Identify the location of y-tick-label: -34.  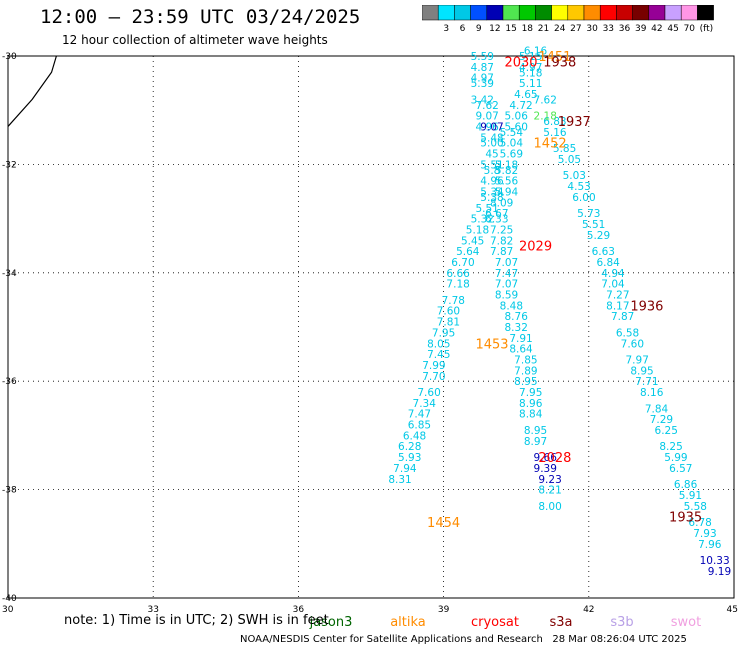
(9, 274).